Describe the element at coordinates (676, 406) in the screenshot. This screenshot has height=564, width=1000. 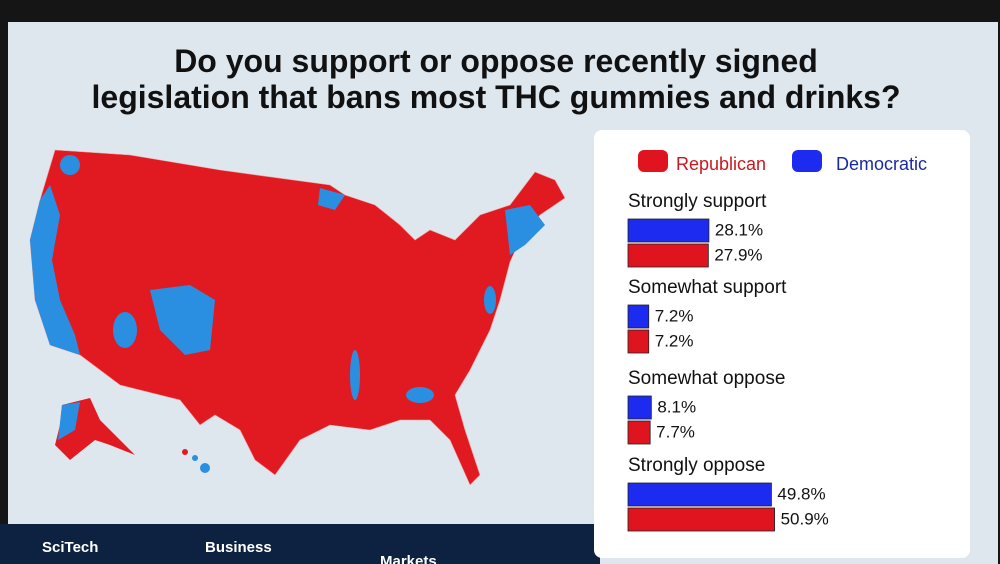
I see `value-label: 8.1%` at that location.